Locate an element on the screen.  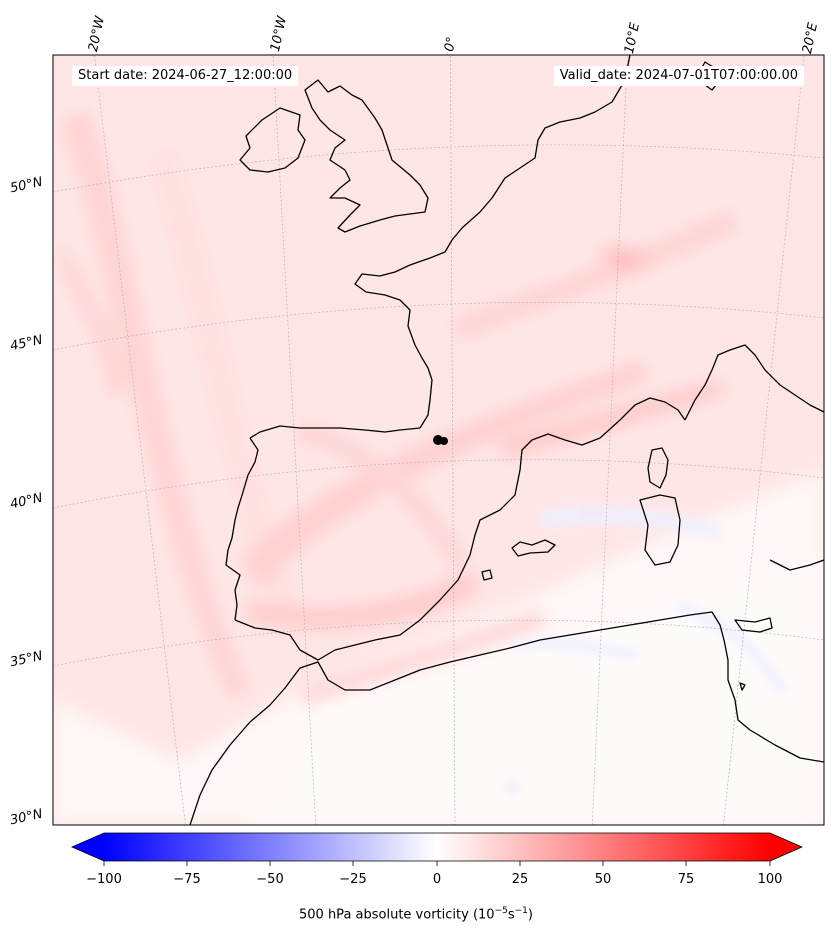
colorbar-tick-label: −50 is located at coordinates (270, 879).